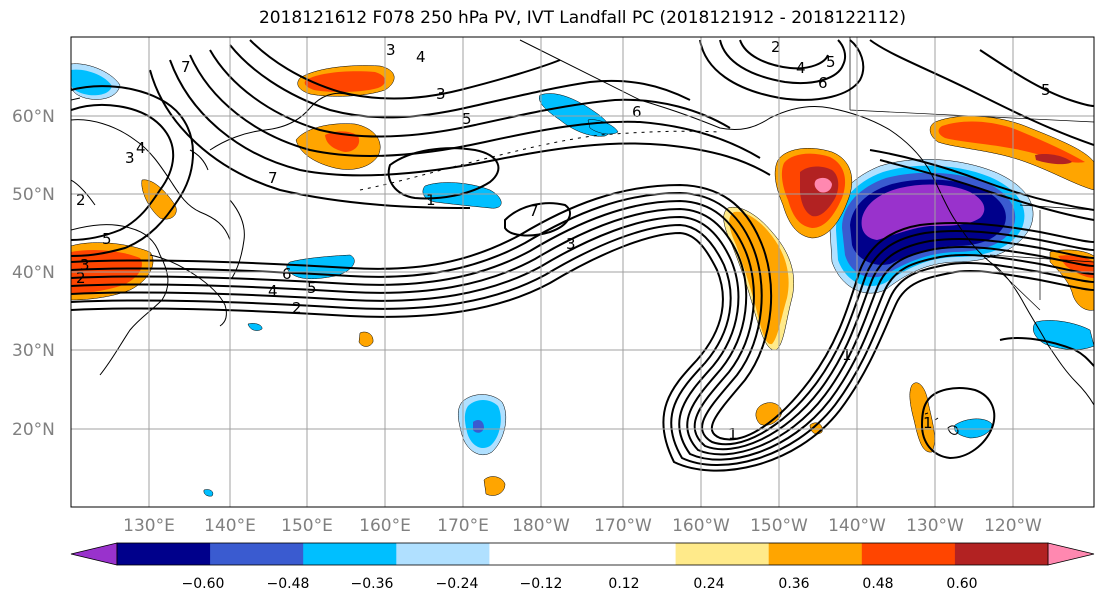  What do you see at coordinates (857, 526) in the screenshot?
I see `lon-label: 140°W` at bounding box center [857, 526].